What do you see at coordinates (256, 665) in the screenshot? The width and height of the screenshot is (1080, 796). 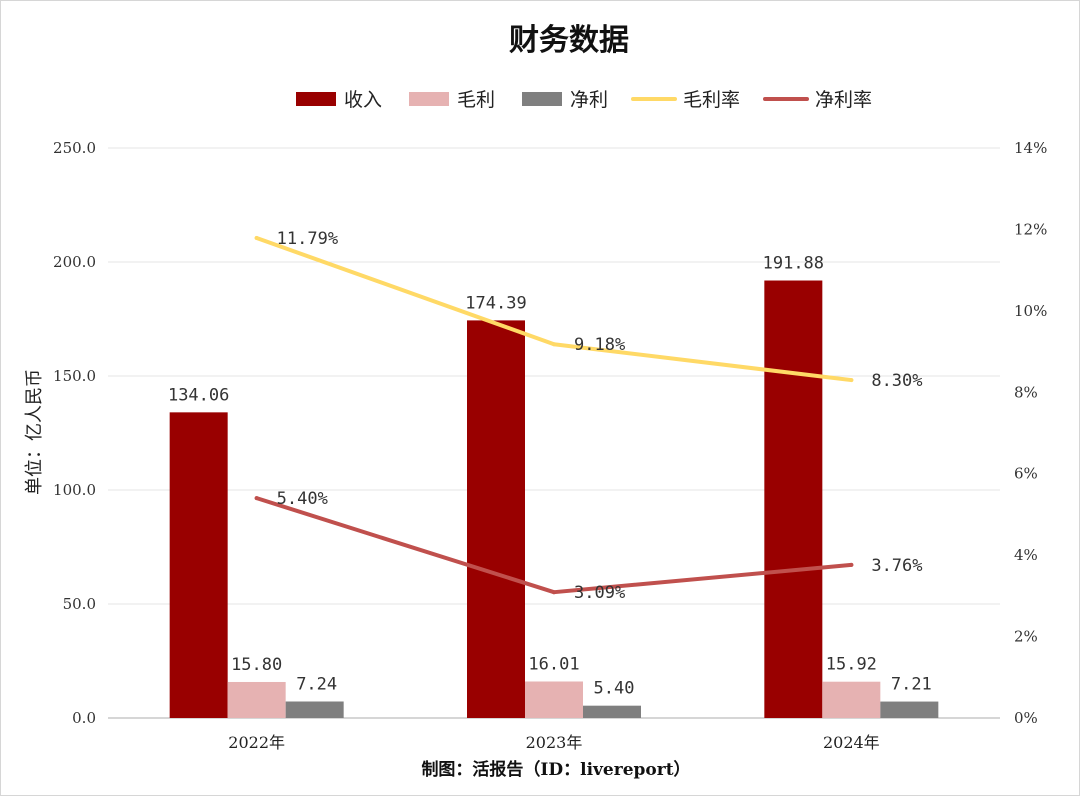 I see `data-label: 15.80` at bounding box center [256, 665].